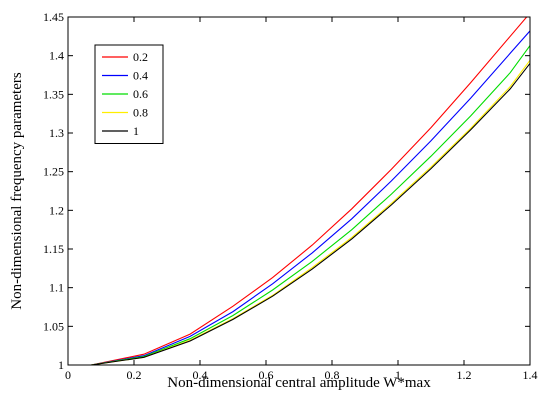 The width and height of the screenshot is (539, 414). Describe the element at coordinates (56, 133) in the screenshot. I see `y-tick-label: 1.3` at that location.